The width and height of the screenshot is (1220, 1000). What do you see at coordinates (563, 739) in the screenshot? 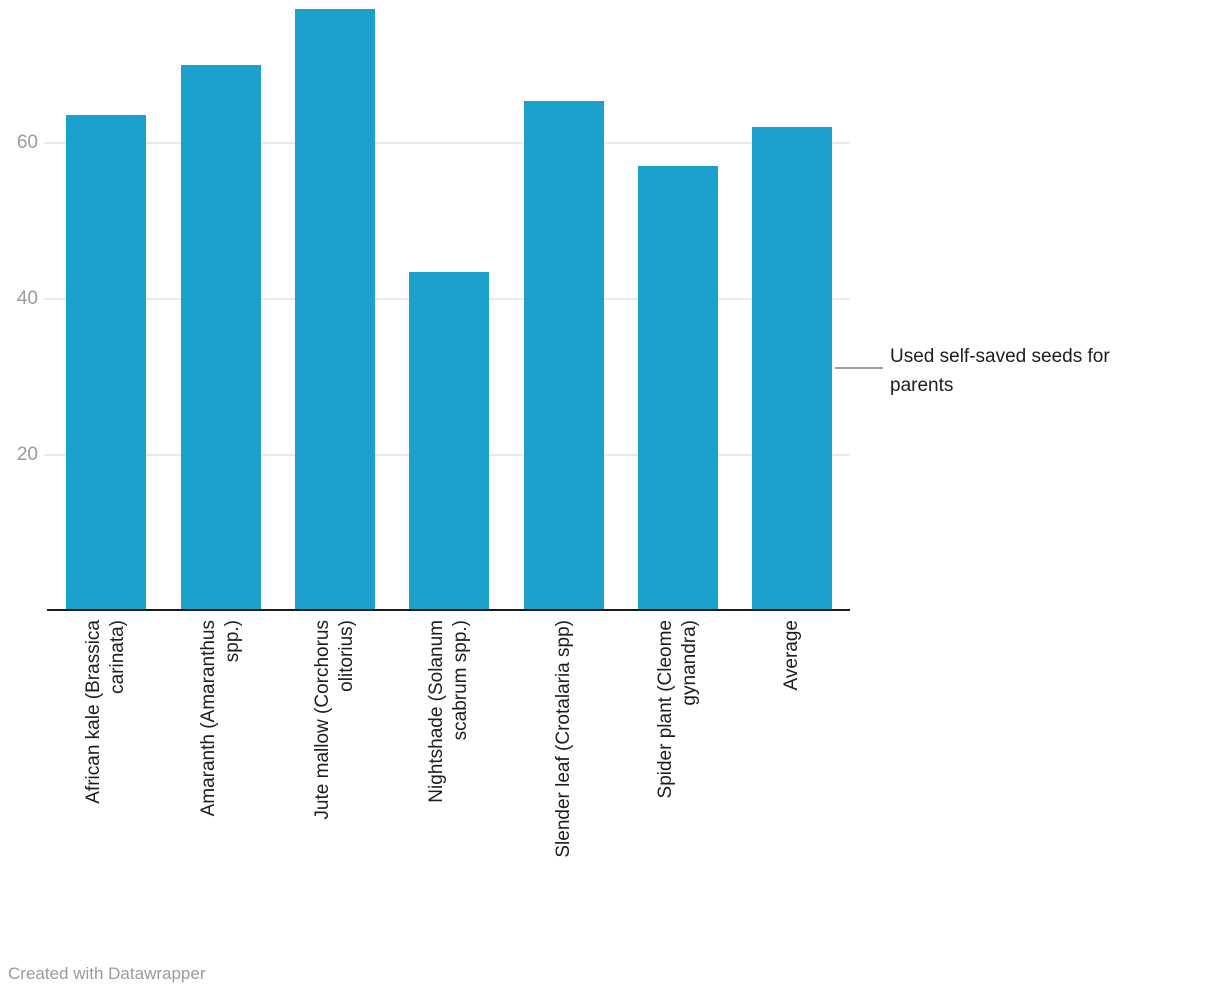
I see `x-axis-label: Slender leaf (Crotalaria spp)` at bounding box center [563, 739].